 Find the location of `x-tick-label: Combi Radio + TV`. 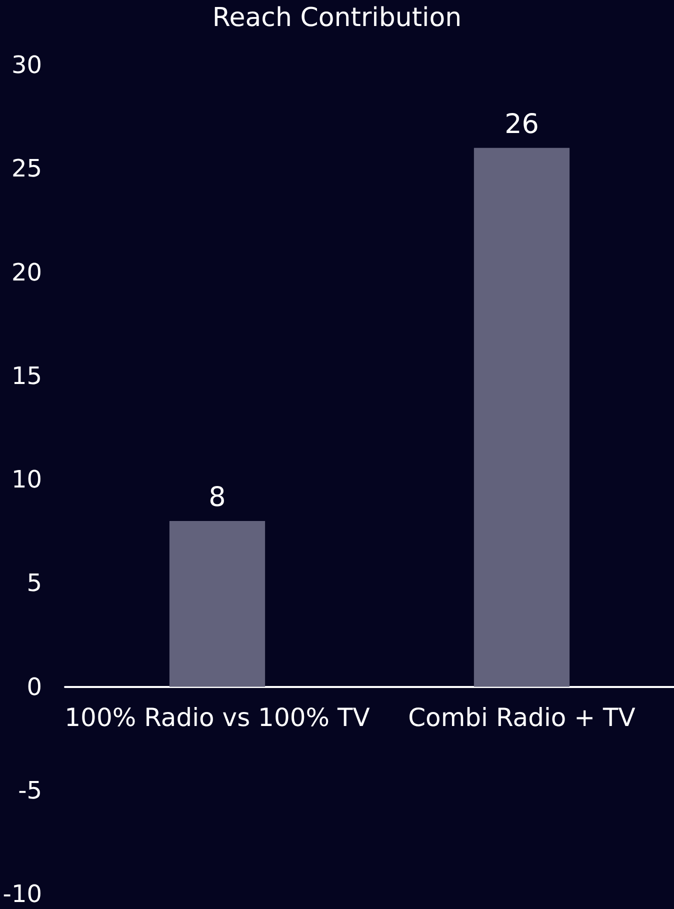

x-tick-label: Combi Radio + TV is located at coordinates (522, 717).